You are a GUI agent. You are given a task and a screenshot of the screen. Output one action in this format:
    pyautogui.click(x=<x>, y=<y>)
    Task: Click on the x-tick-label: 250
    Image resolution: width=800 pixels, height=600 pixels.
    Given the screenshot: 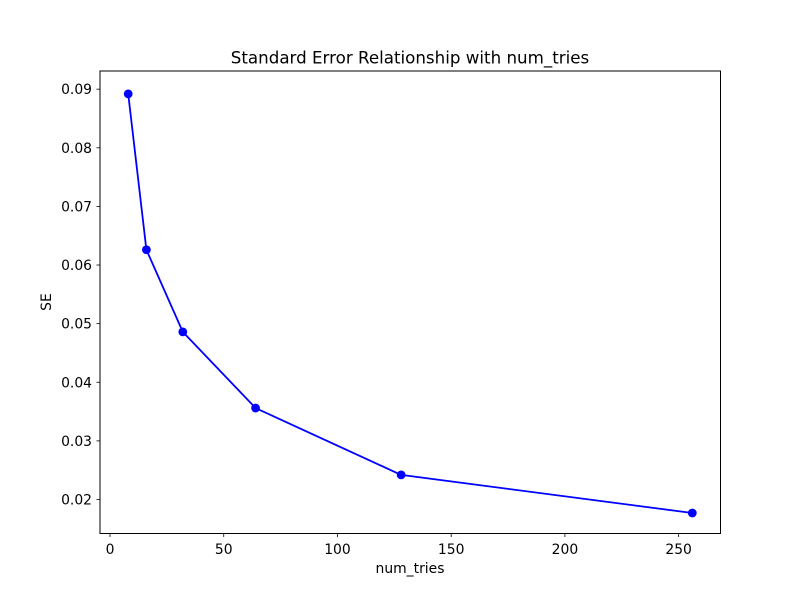 What is the action you would take?
    pyautogui.click(x=678, y=550)
    